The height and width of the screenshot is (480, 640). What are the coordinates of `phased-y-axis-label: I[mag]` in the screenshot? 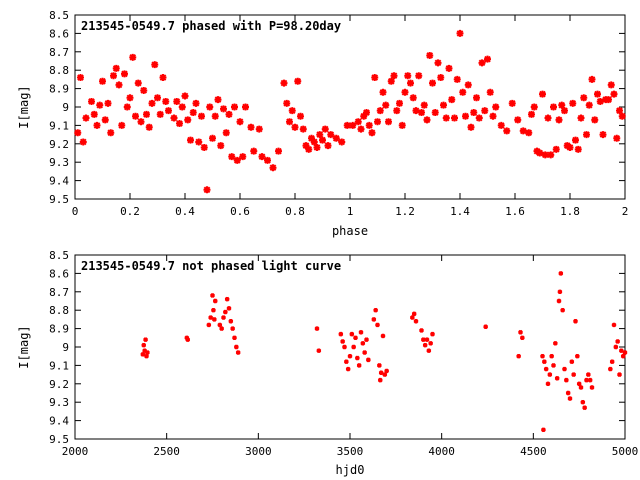 It's located at (24, 106).